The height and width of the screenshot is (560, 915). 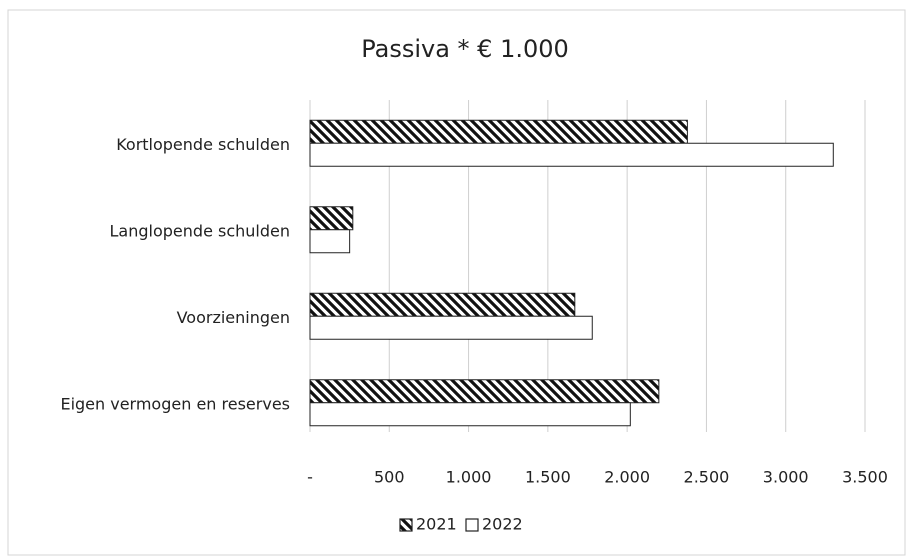 I want to click on legend-label: 2022, so click(x=502, y=524).